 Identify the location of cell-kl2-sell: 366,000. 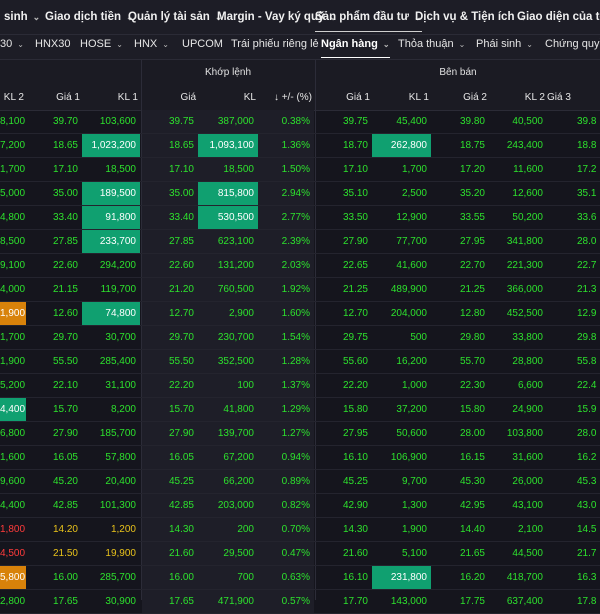
(524, 289).